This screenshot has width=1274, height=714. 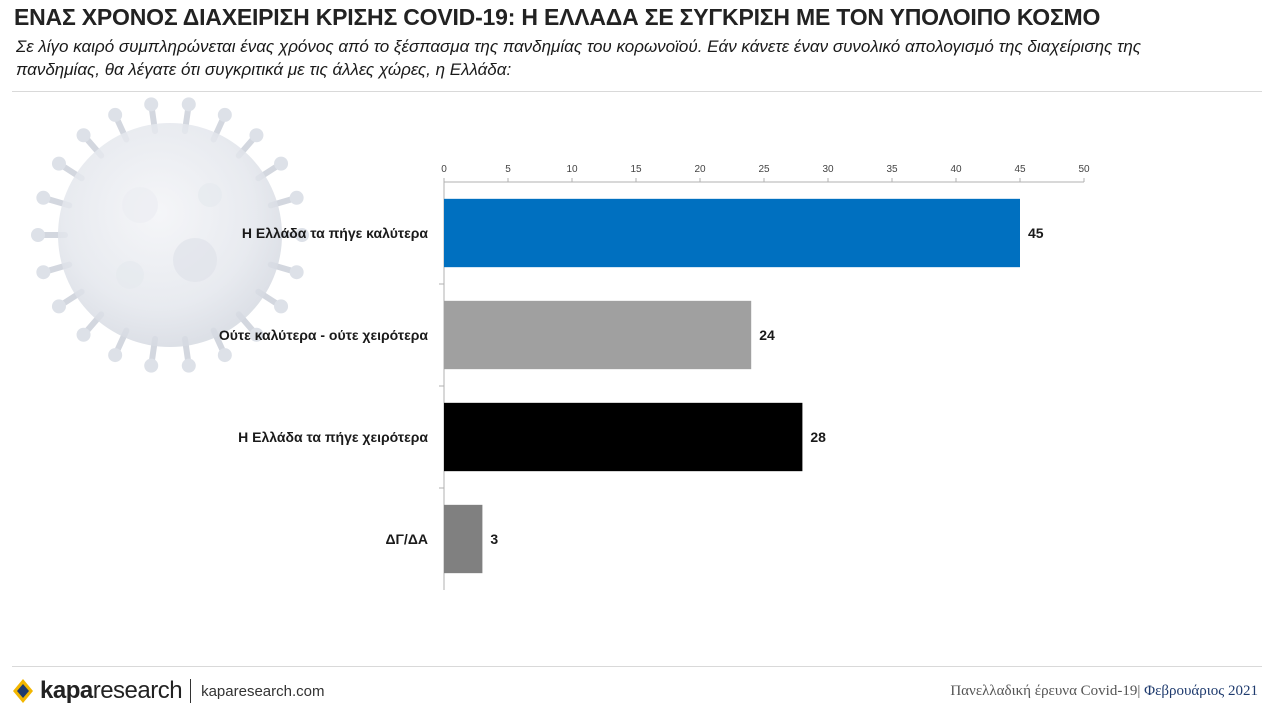 What do you see at coordinates (1201, 691) in the screenshot?
I see `survey-date: Φεβρουάριος 2021` at bounding box center [1201, 691].